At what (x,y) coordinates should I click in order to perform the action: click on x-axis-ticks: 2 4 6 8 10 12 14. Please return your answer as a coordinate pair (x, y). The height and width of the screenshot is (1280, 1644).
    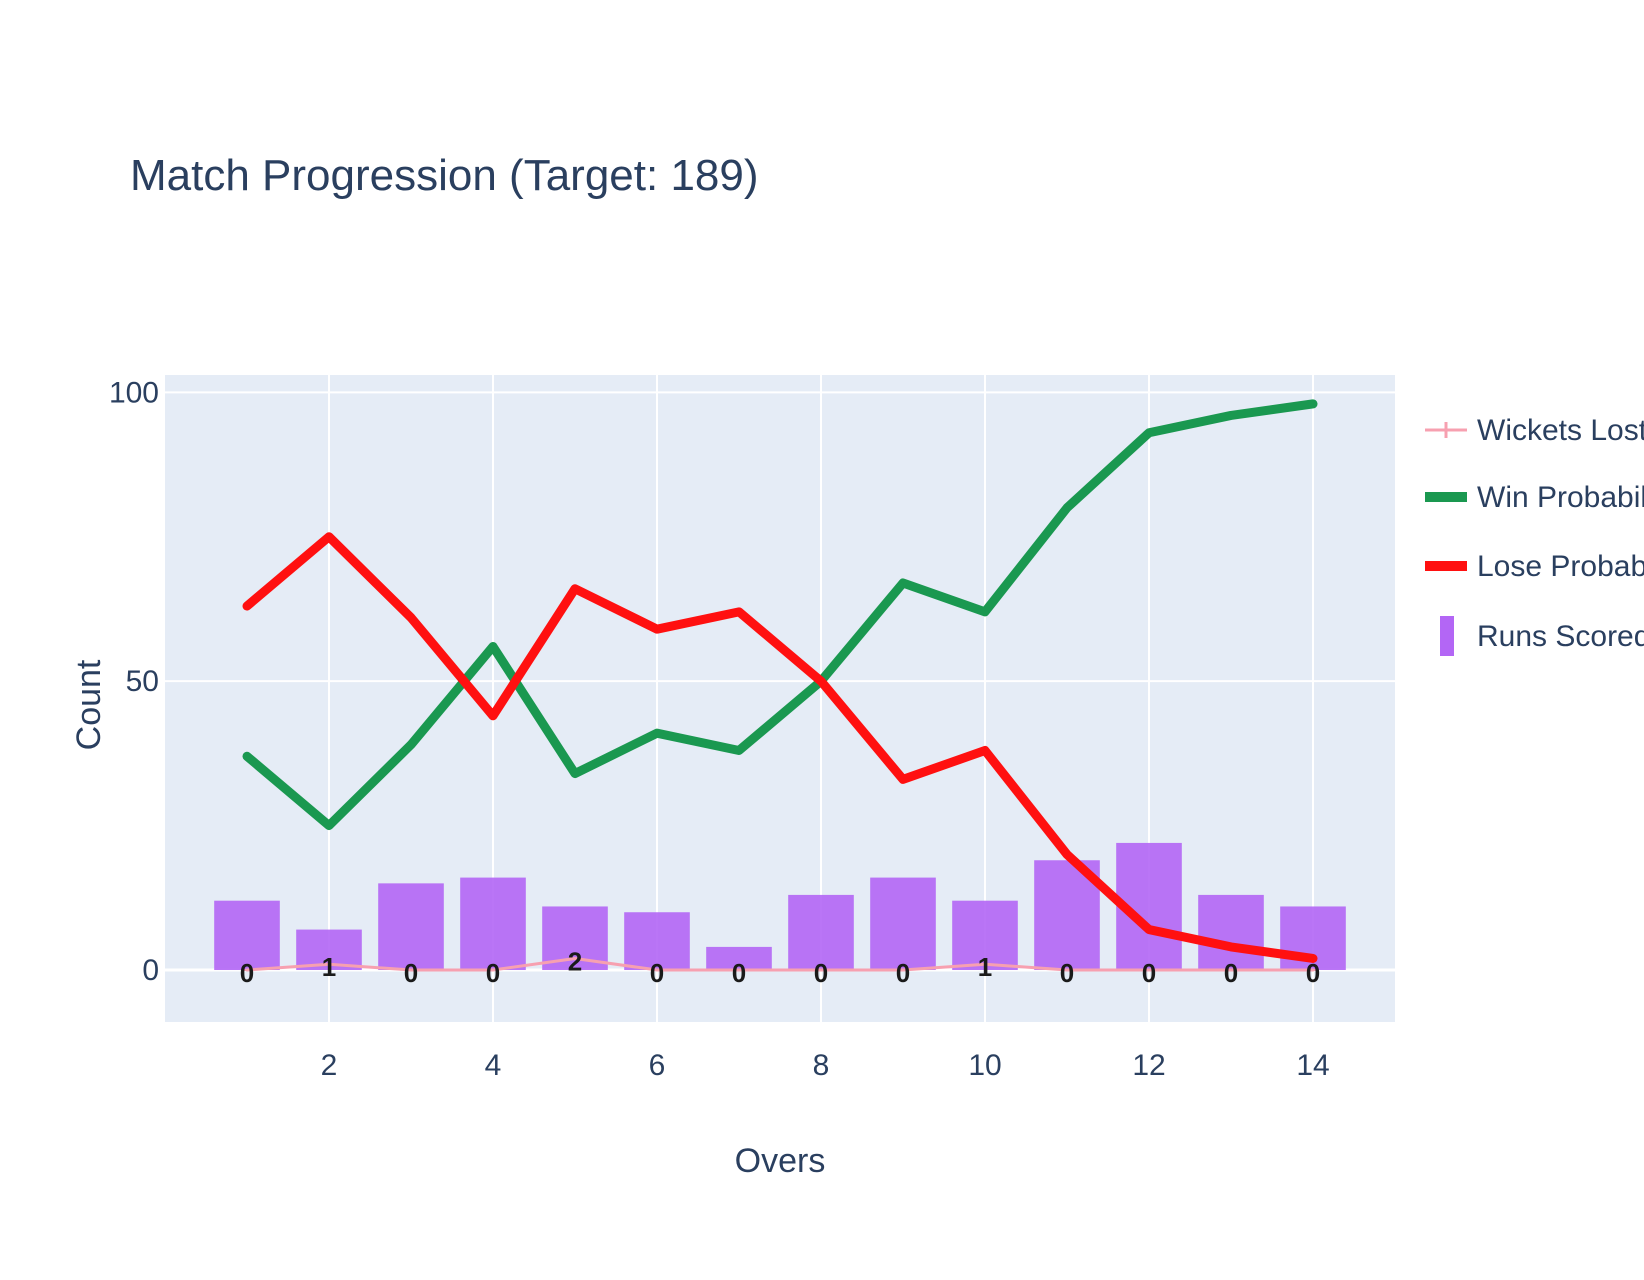
    Looking at the image, I should click on (825, 1065).